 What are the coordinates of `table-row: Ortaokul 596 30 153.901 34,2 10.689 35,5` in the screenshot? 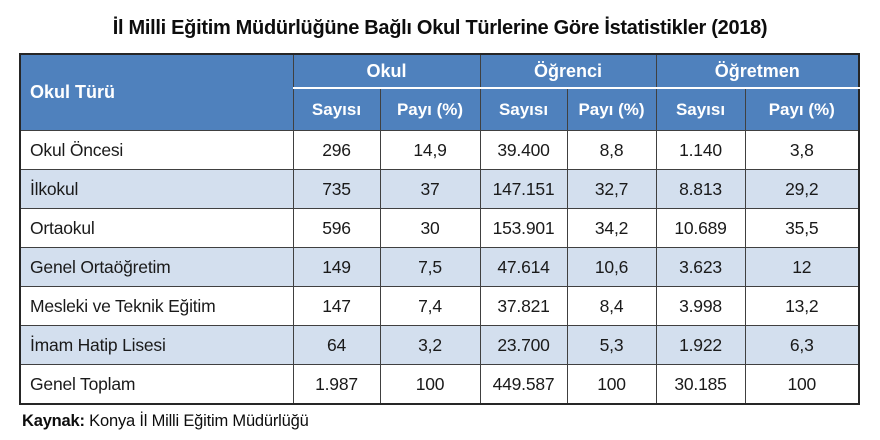 It's located at (439, 228).